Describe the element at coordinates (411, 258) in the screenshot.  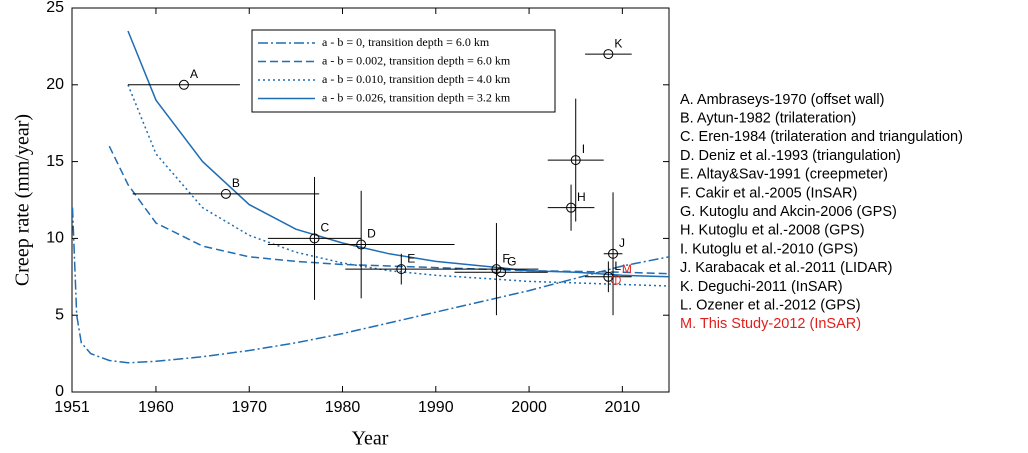
I see `point-label: E` at that location.